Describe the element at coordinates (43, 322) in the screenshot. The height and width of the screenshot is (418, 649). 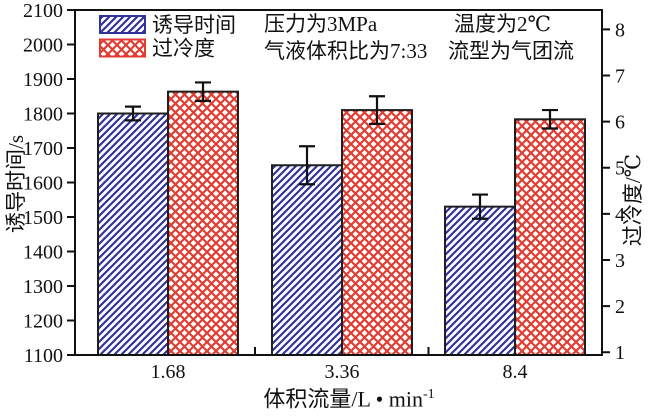
I see `left-axis-tick-label: 1200` at that location.